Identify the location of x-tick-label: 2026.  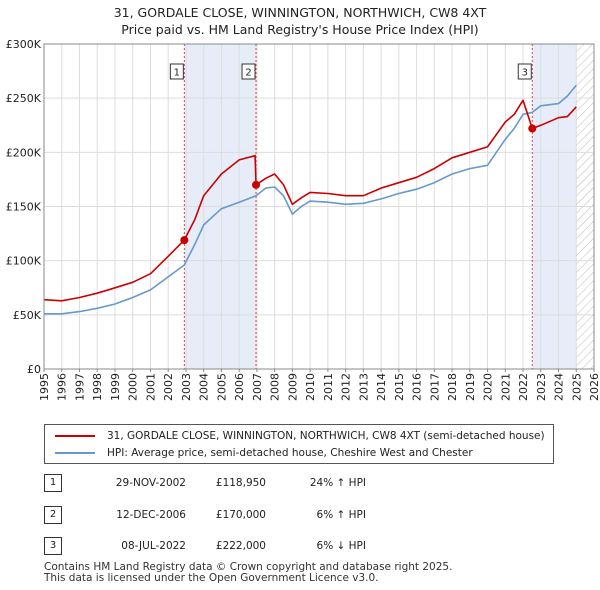
(594, 387).